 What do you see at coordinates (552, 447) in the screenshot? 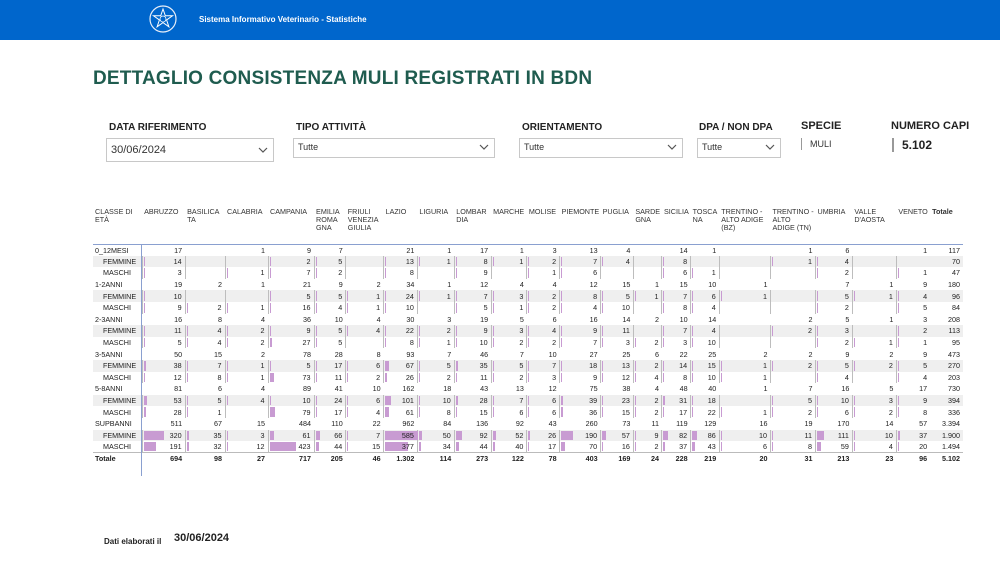
I see `cell-value: 17` at bounding box center [552, 447].